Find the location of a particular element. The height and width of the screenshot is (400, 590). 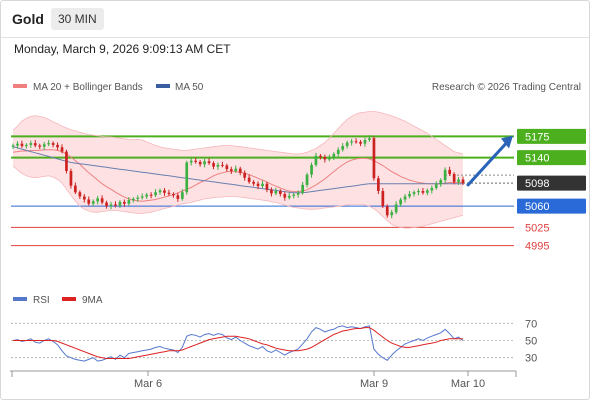

x-tick-label: Mar 6 is located at coordinates (148, 384).